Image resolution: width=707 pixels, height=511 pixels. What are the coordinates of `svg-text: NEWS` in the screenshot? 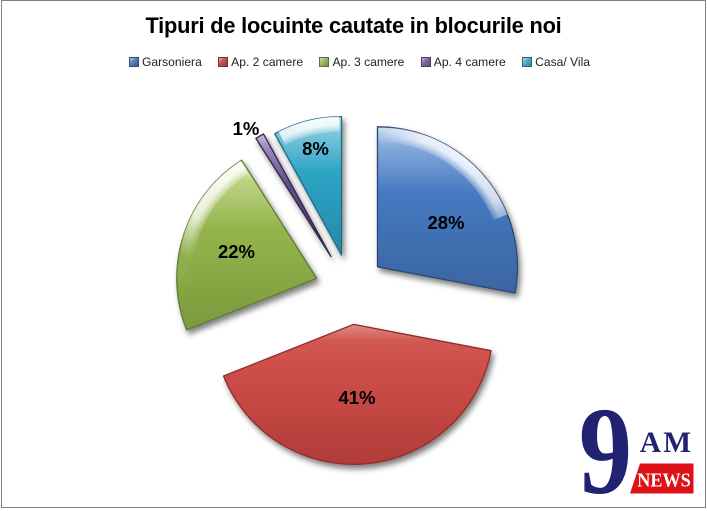 It's located at (664, 481).